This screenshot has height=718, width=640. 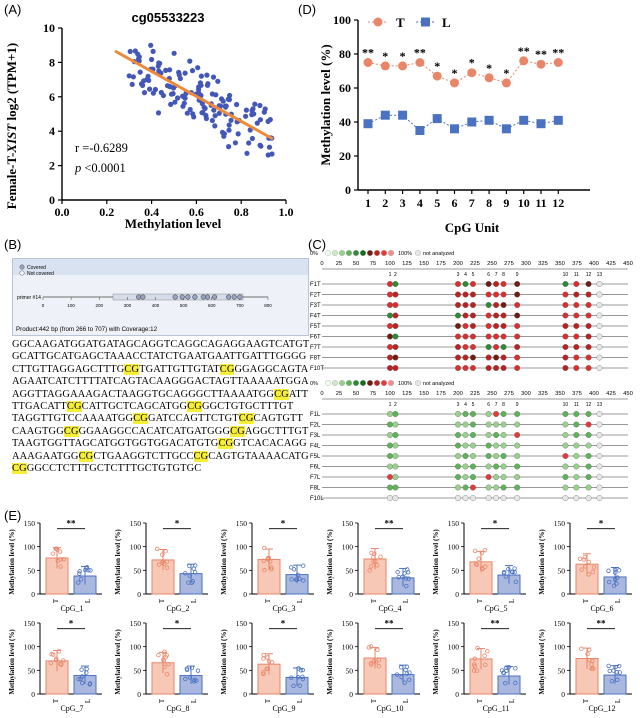 What do you see at coordinates (179, 369) in the screenshot?
I see `sequence-fragment: TGATTGTTGTAT` at bounding box center [179, 369].